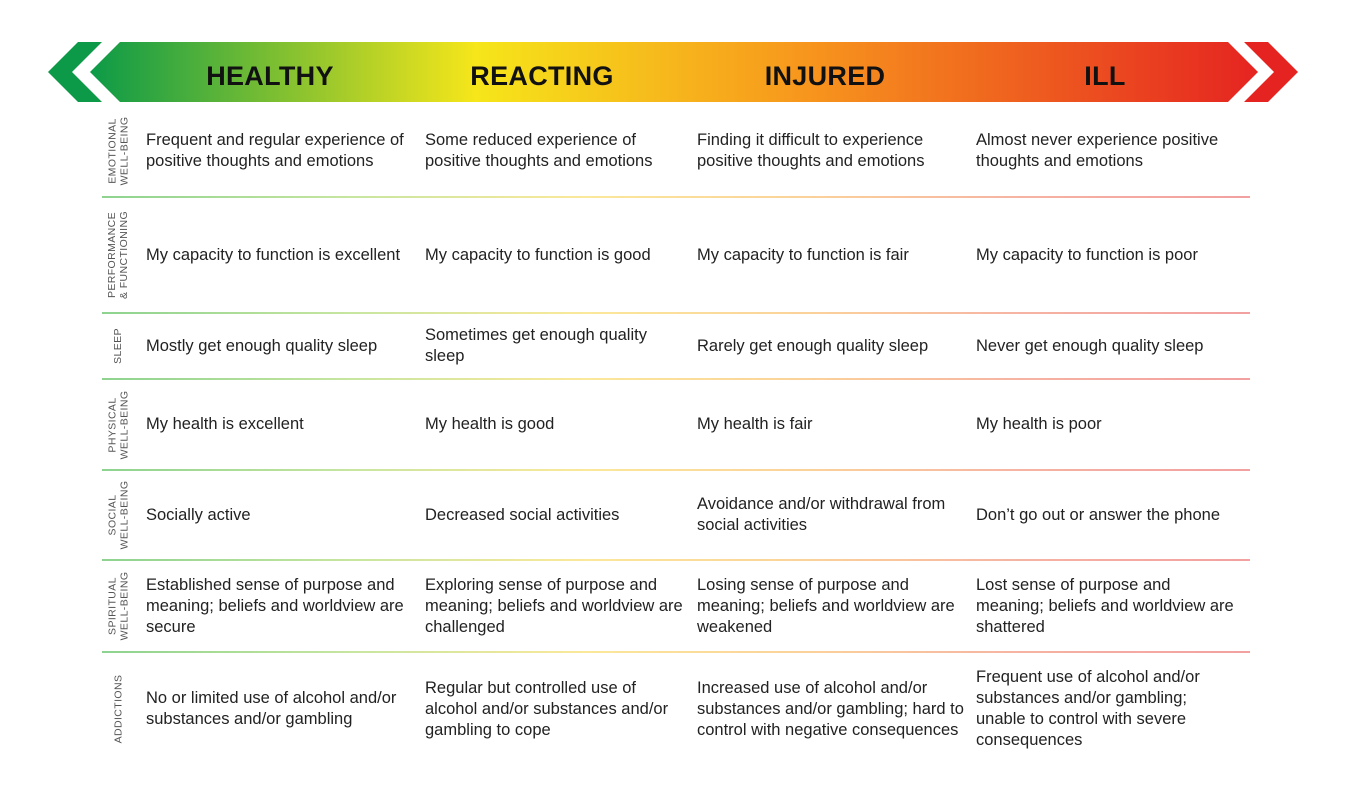 The height and width of the screenshot is (800, 1350). Describe the element at coordinates (522, 514) in the screenshot. I see `cell-social-wellbeing-reacting: Decreased social activities` at that location.